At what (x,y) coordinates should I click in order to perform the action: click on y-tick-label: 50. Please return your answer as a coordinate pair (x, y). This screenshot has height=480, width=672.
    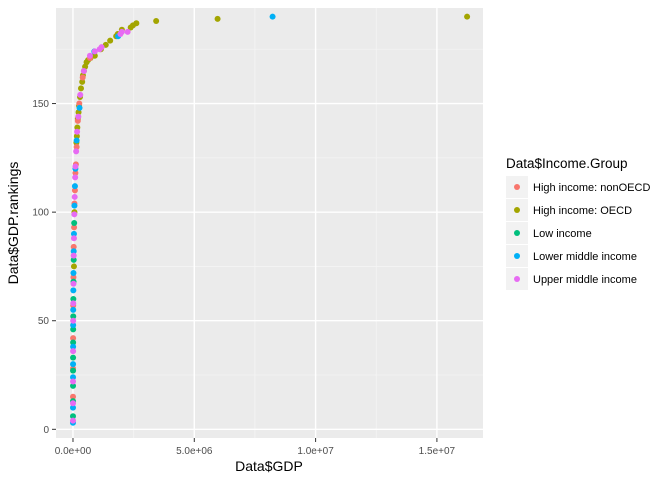
    Looking at the image, I should click on (44, 321).